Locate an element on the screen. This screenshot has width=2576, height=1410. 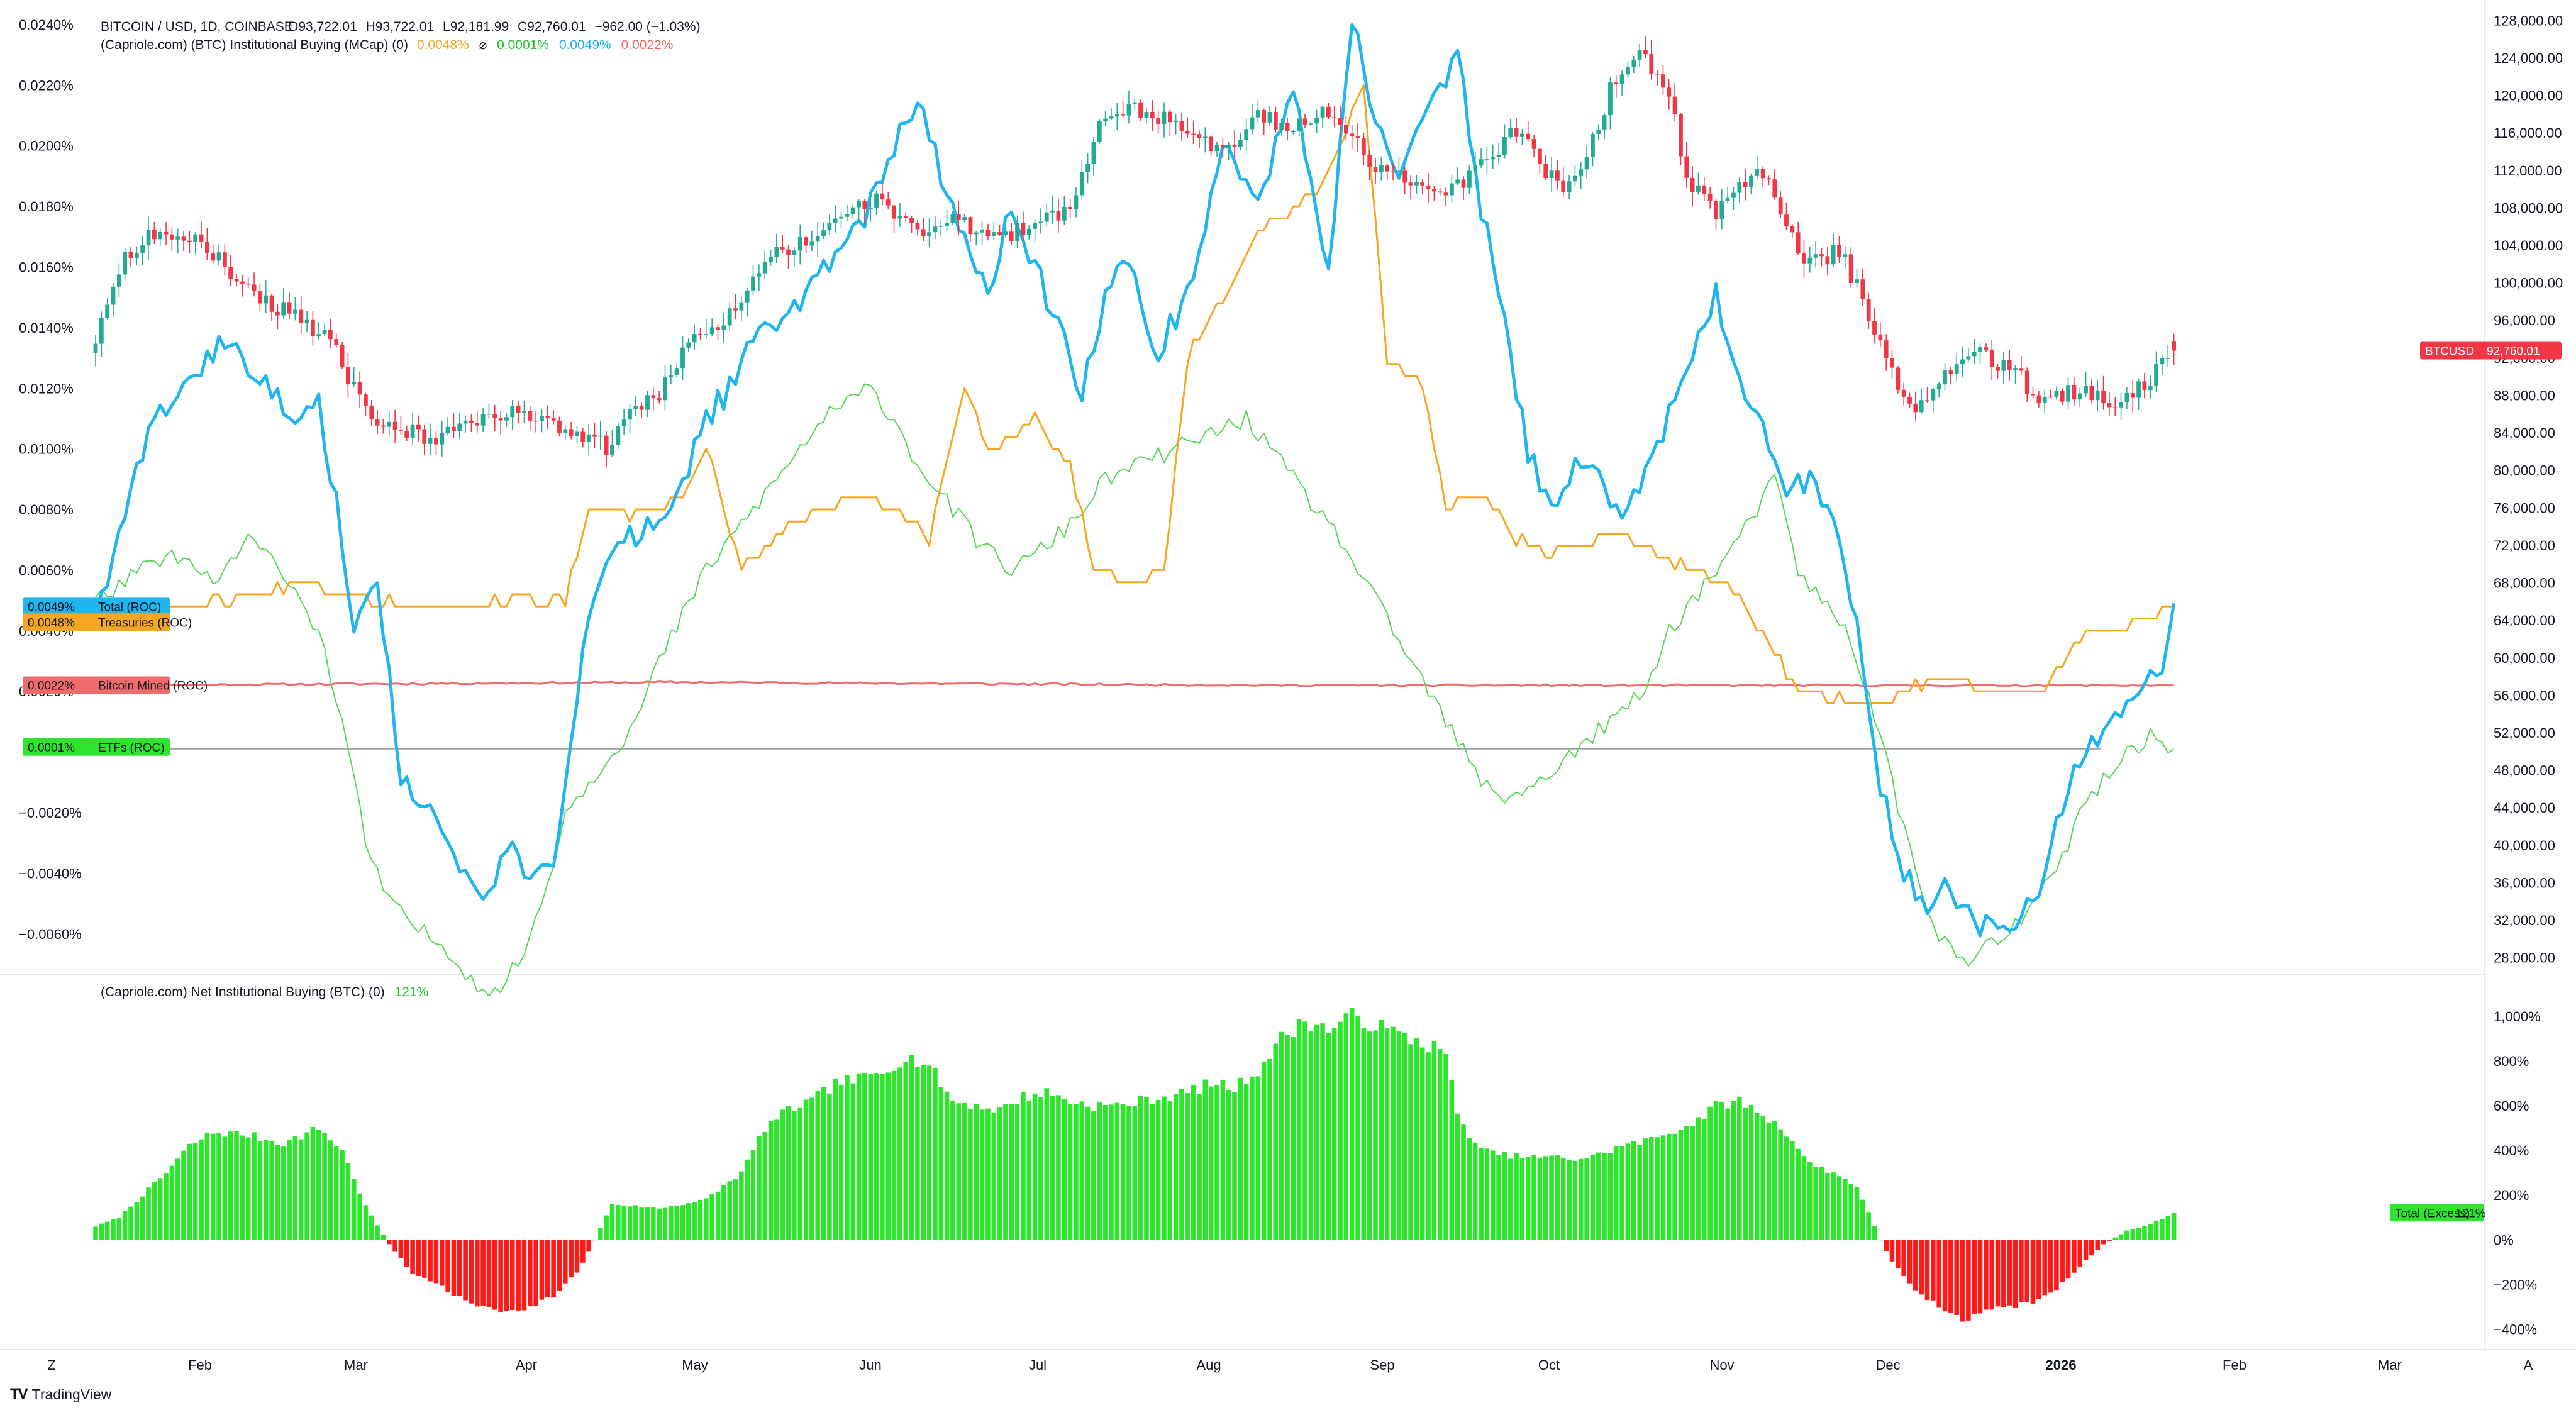
price-tick-label: 52,000.00 is located at coordinates (2524, 733).